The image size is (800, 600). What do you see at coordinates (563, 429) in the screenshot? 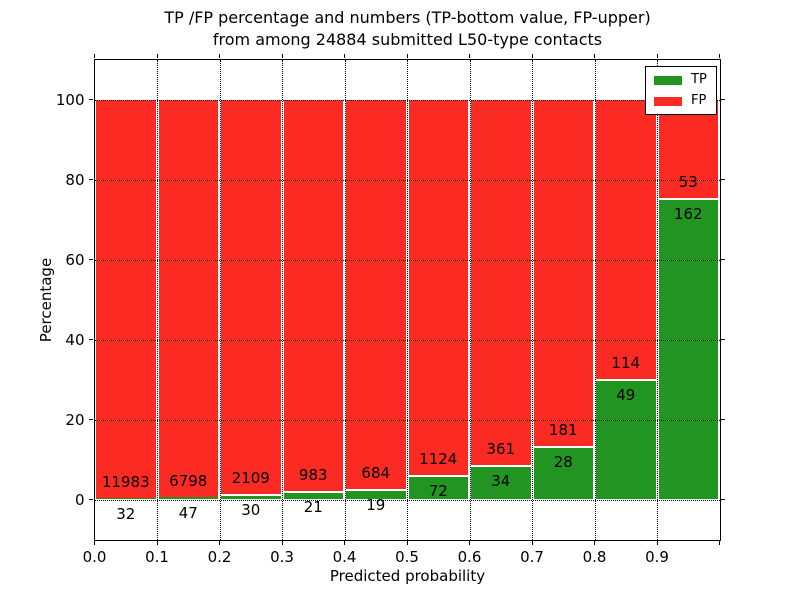
I see `bar-label-fp: 181` at bounding box center [563, 429].